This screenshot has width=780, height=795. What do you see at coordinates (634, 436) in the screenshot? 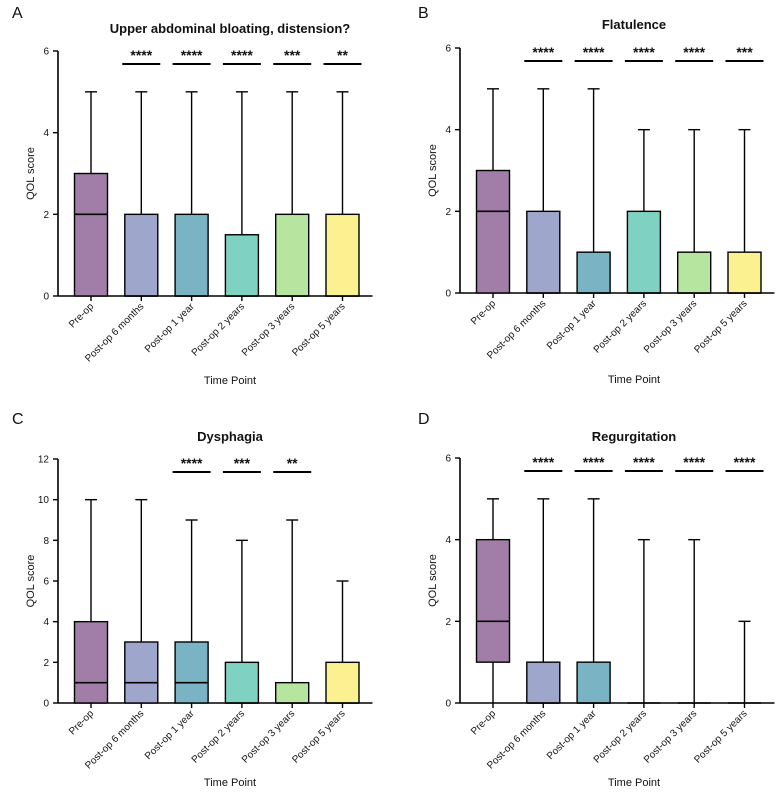
I see `chart-title: Regurgitation` at bounding box center [634, 436].